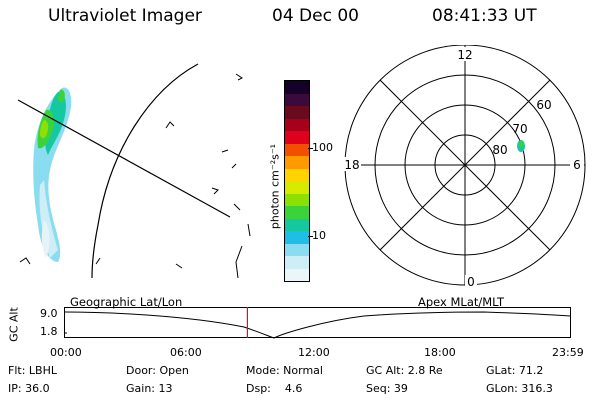 The height and width of the screenshot is (400, 600). I want to click on polar-auroral-spot, so click(521, 146).